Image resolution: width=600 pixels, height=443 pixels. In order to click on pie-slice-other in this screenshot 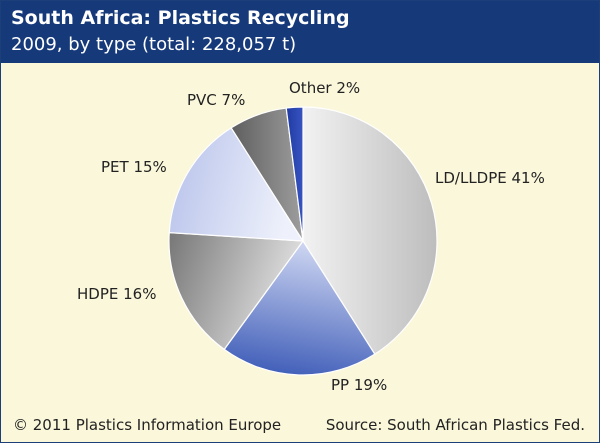, I will do `click(294, 174)`.